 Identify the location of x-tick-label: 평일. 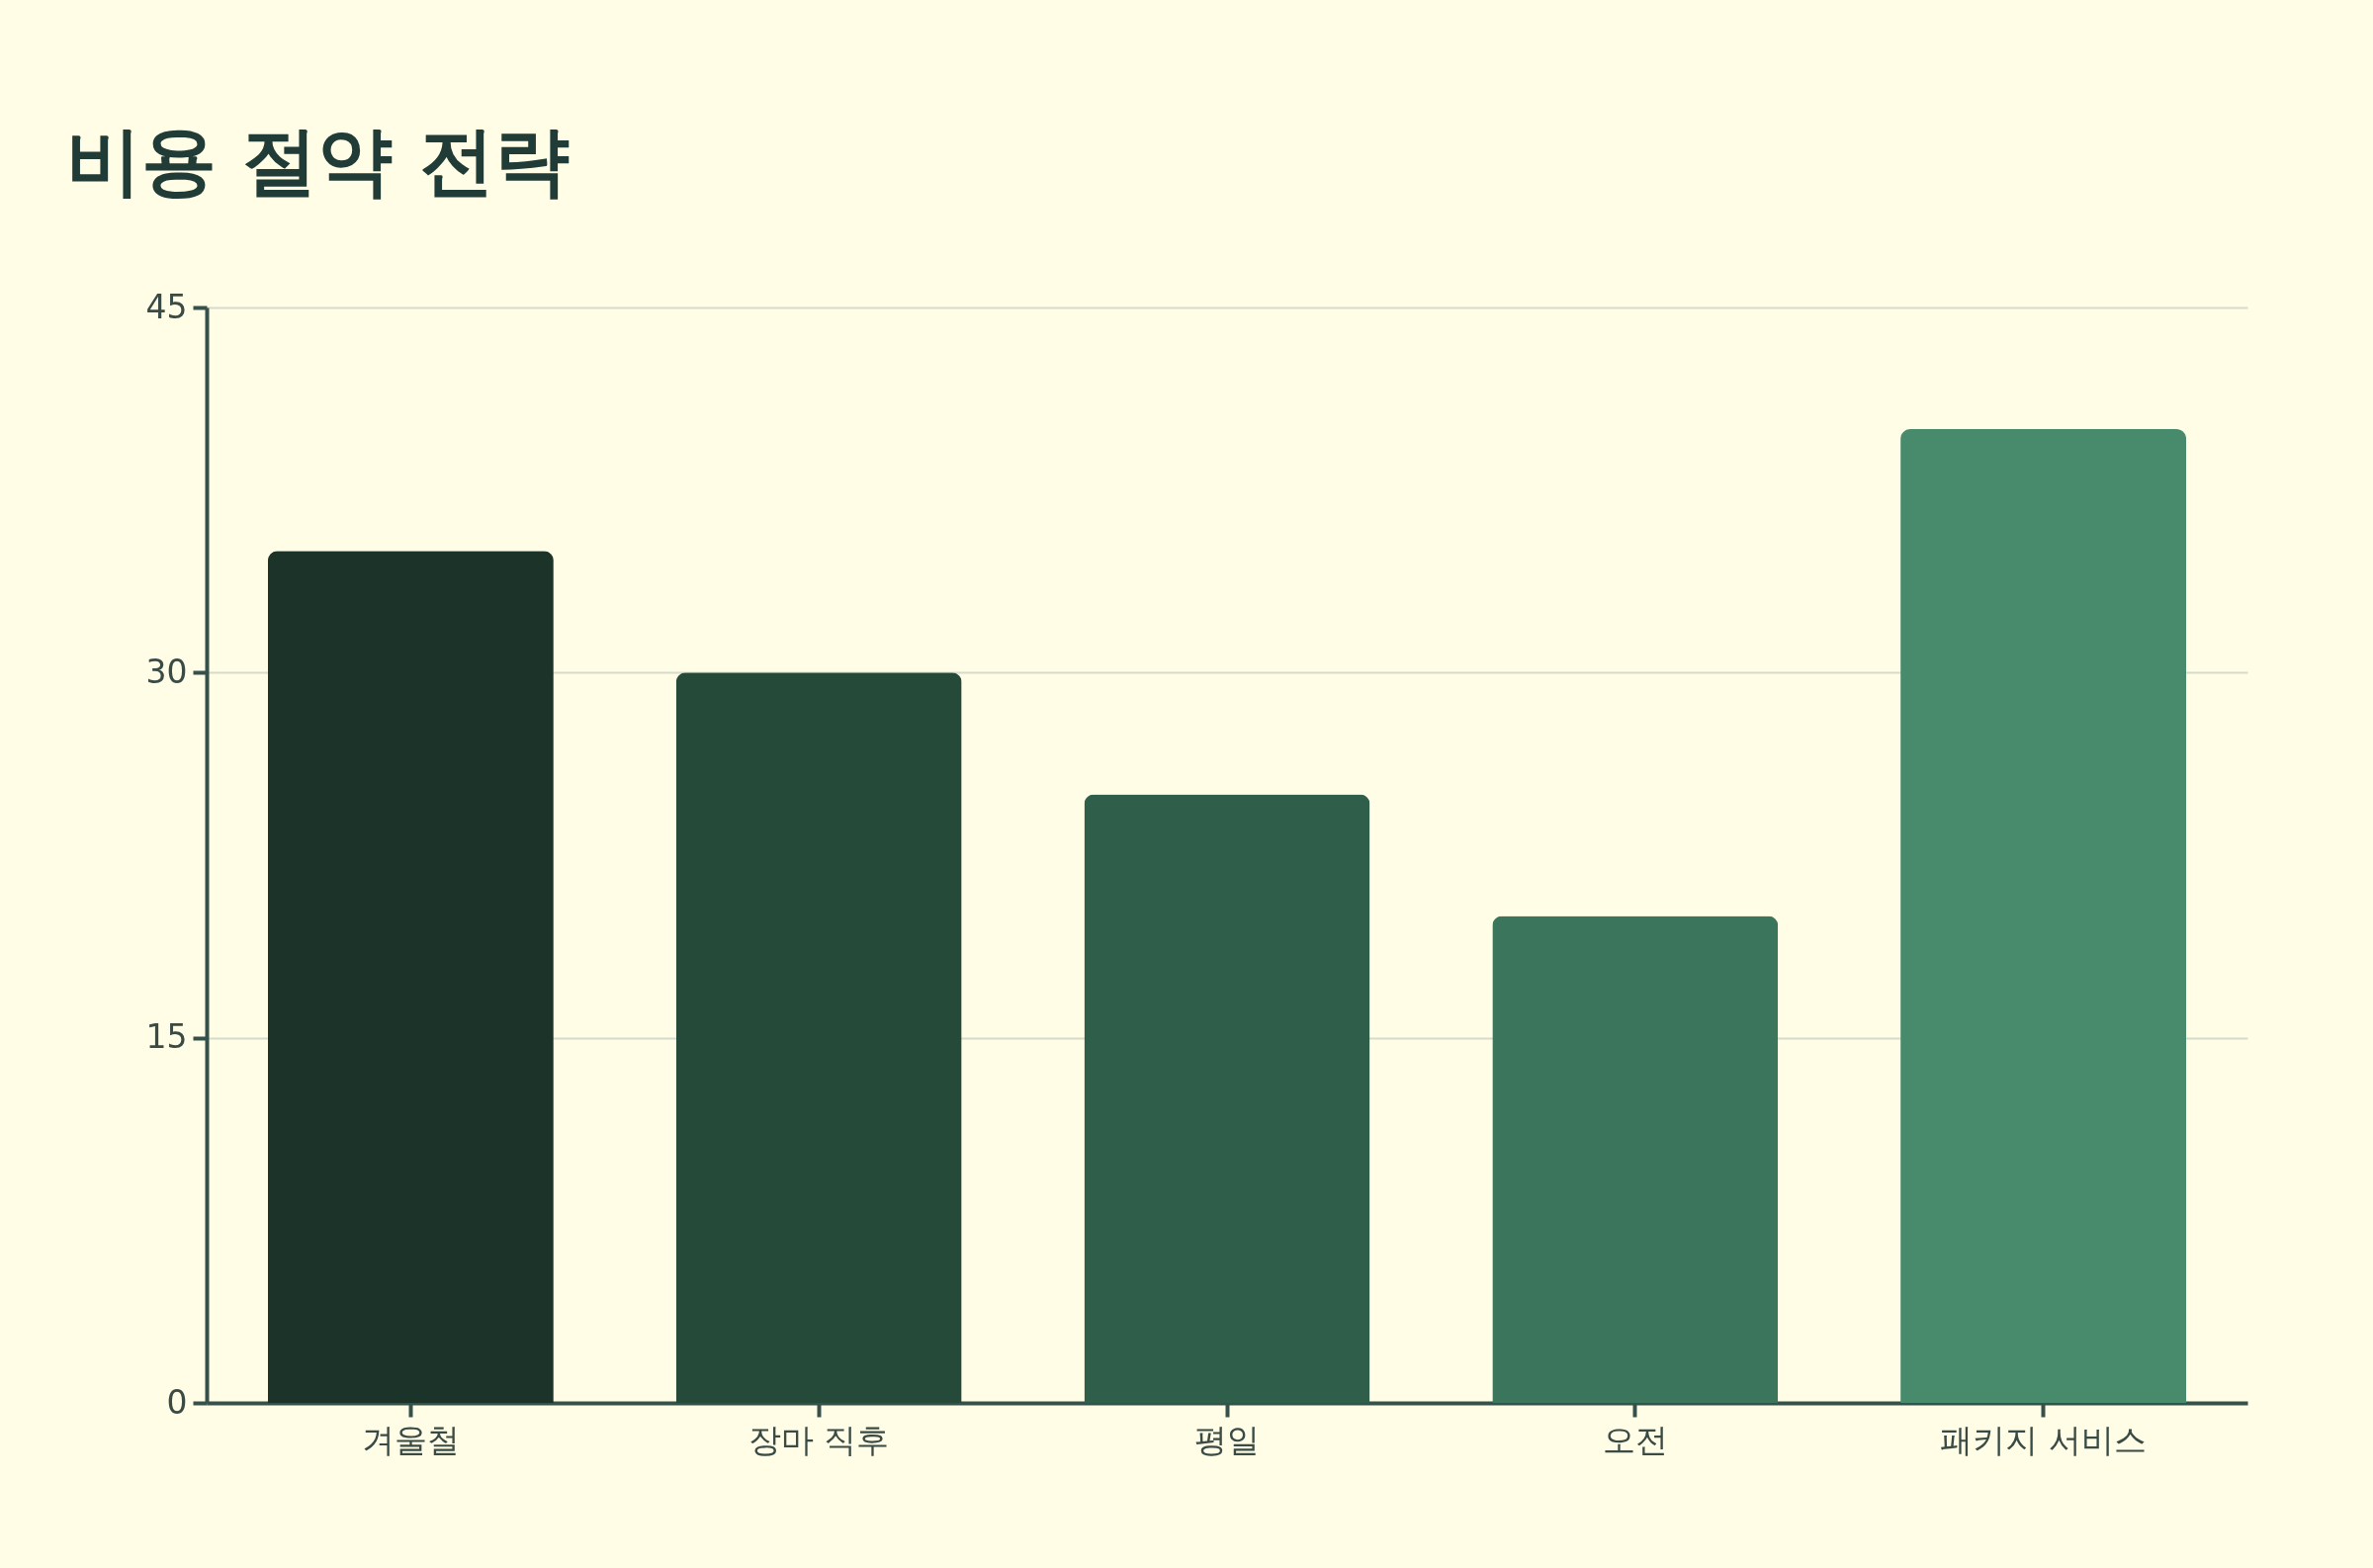
(1227, 1440).